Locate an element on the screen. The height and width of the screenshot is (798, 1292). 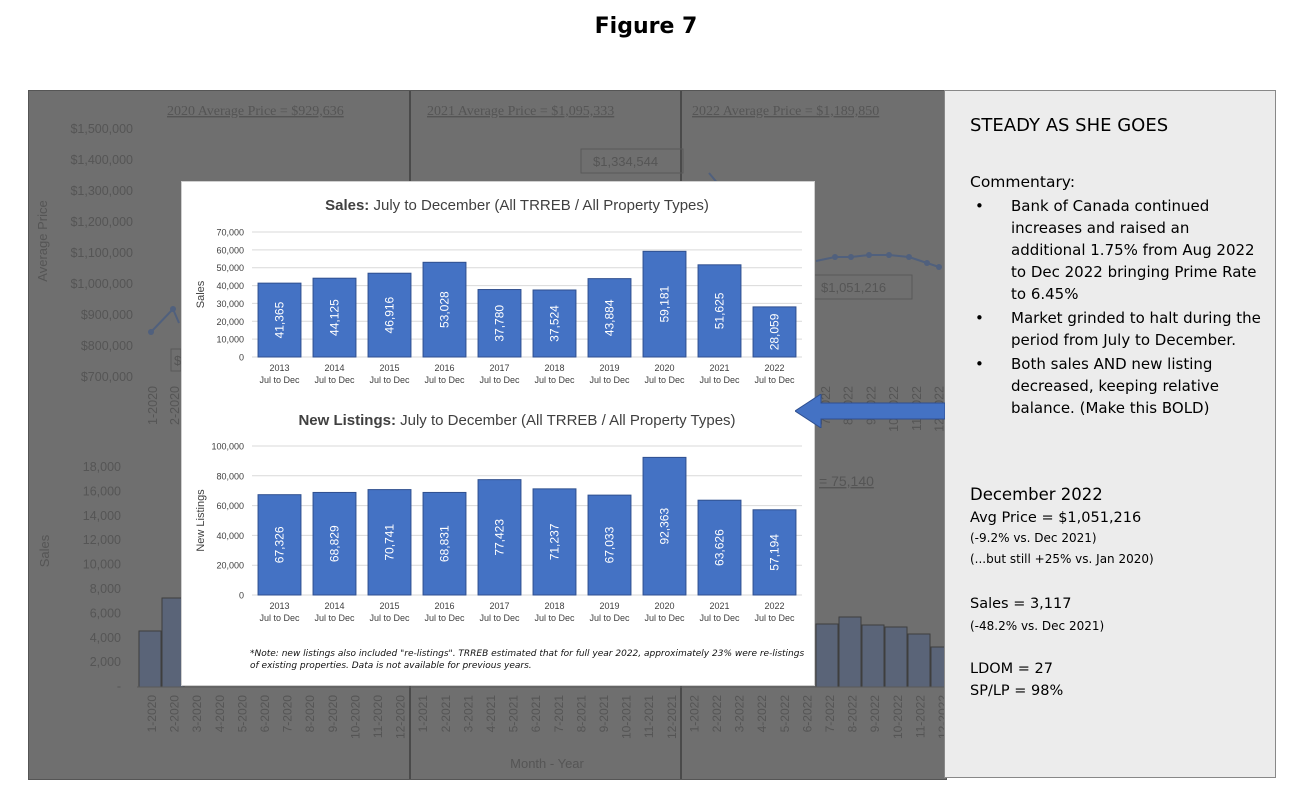
price-tick-label: $1,300,000 is located at coordinates (101, 191).